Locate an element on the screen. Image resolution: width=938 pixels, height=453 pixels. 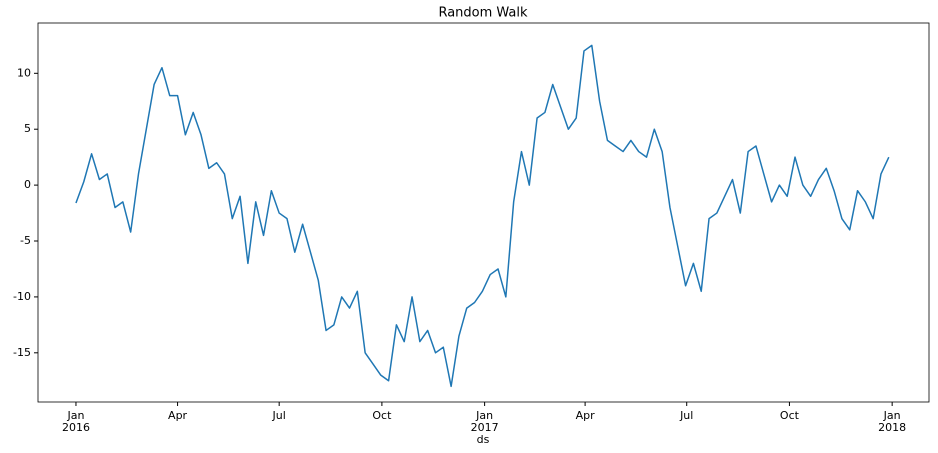
y-tick-label: -15 is located at coordinates (22, 352).